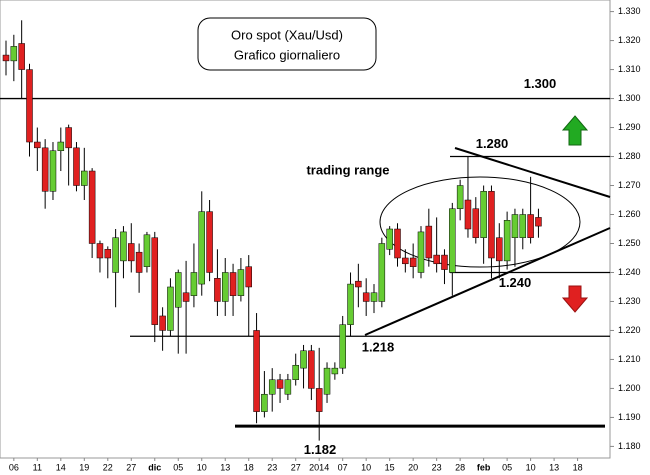 Image resolution: width=650 pixels, height=475 pixels. I want to click on y-tick-label: 1.330, so click(629, 11).